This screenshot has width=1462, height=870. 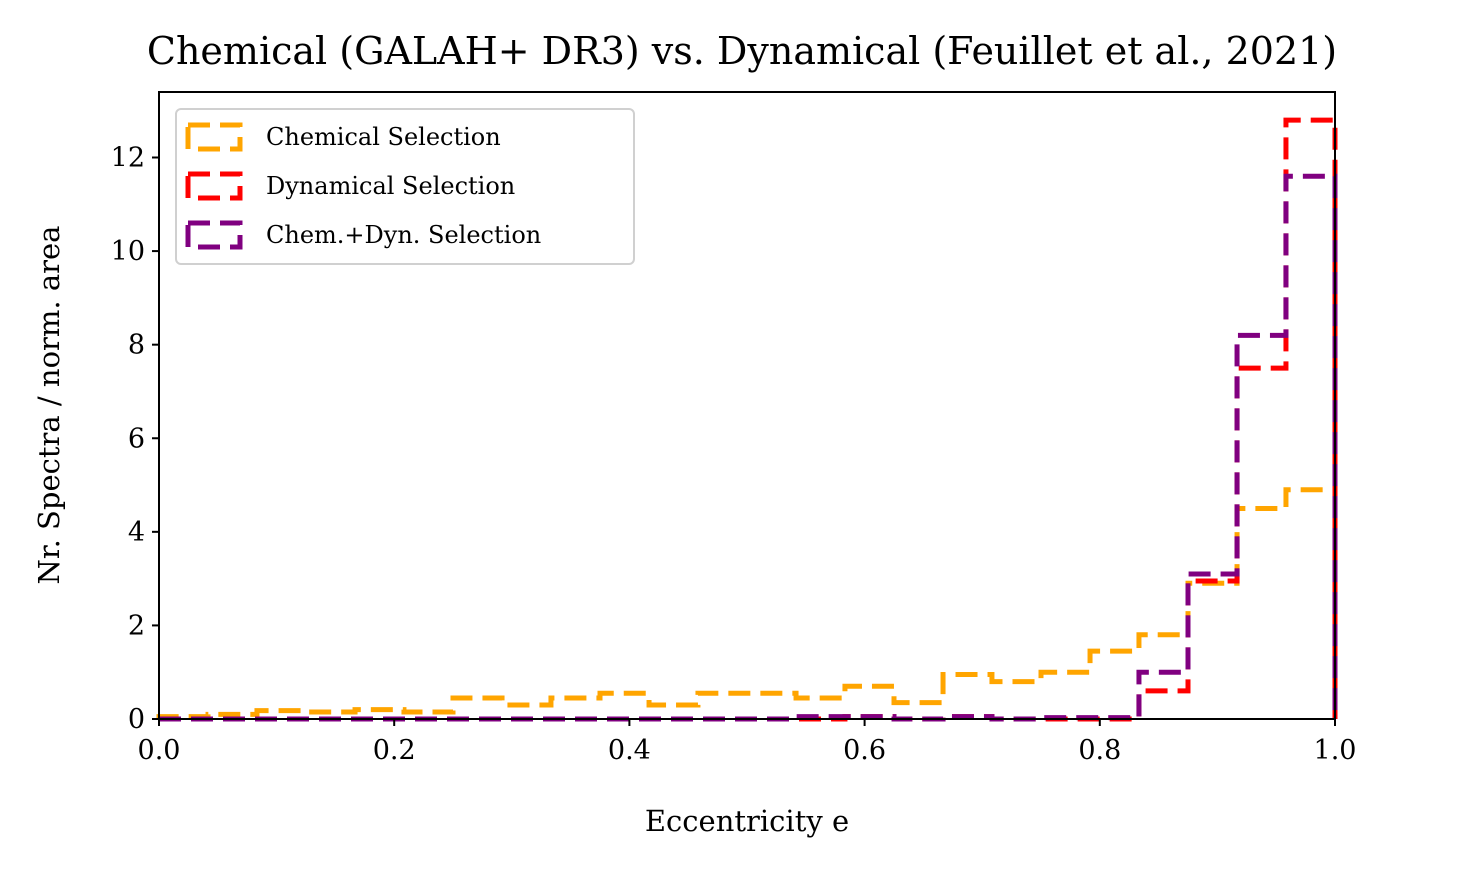 I want to click on legend-label: Chem.+Dyn. Selection, so click(x=403, y=235).